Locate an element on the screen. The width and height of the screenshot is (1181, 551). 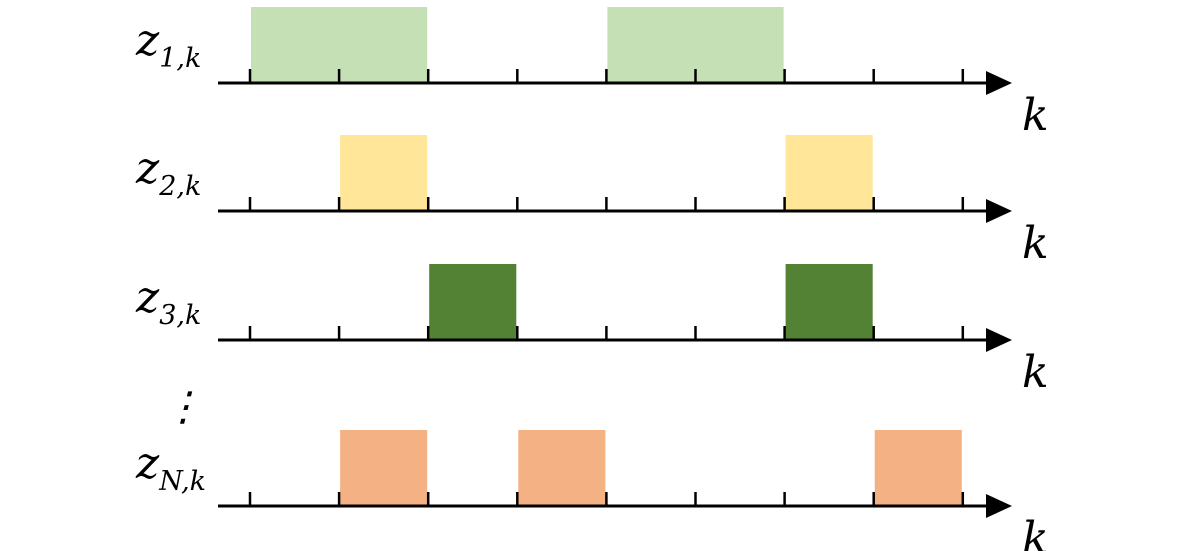
vertical-ellipsis: ⋮ is located at coordinates (183, 407).